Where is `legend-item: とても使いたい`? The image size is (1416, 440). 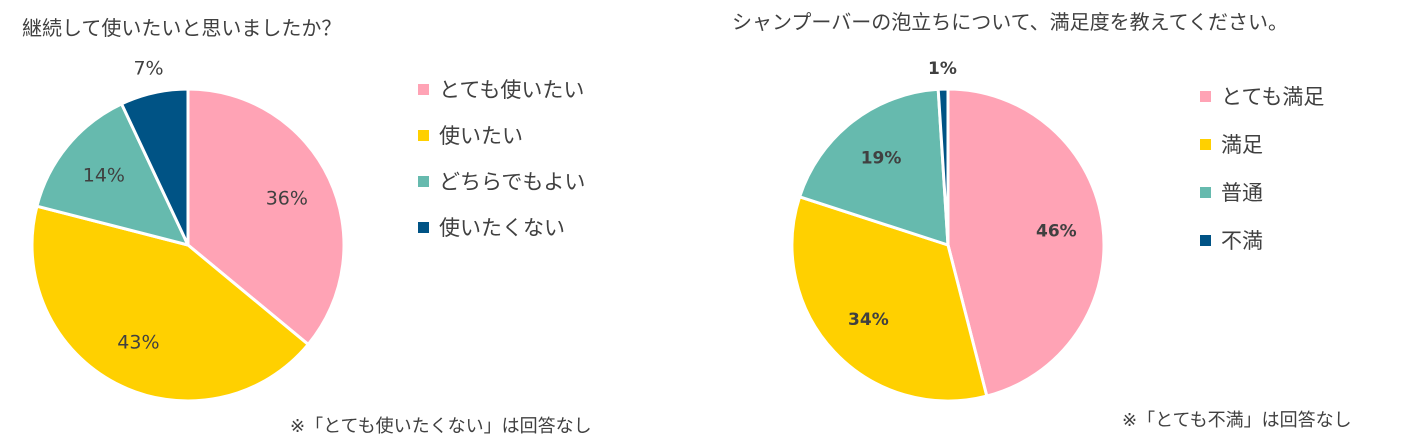
legend-item: とても使いたい is located at coordinates (501, 89).